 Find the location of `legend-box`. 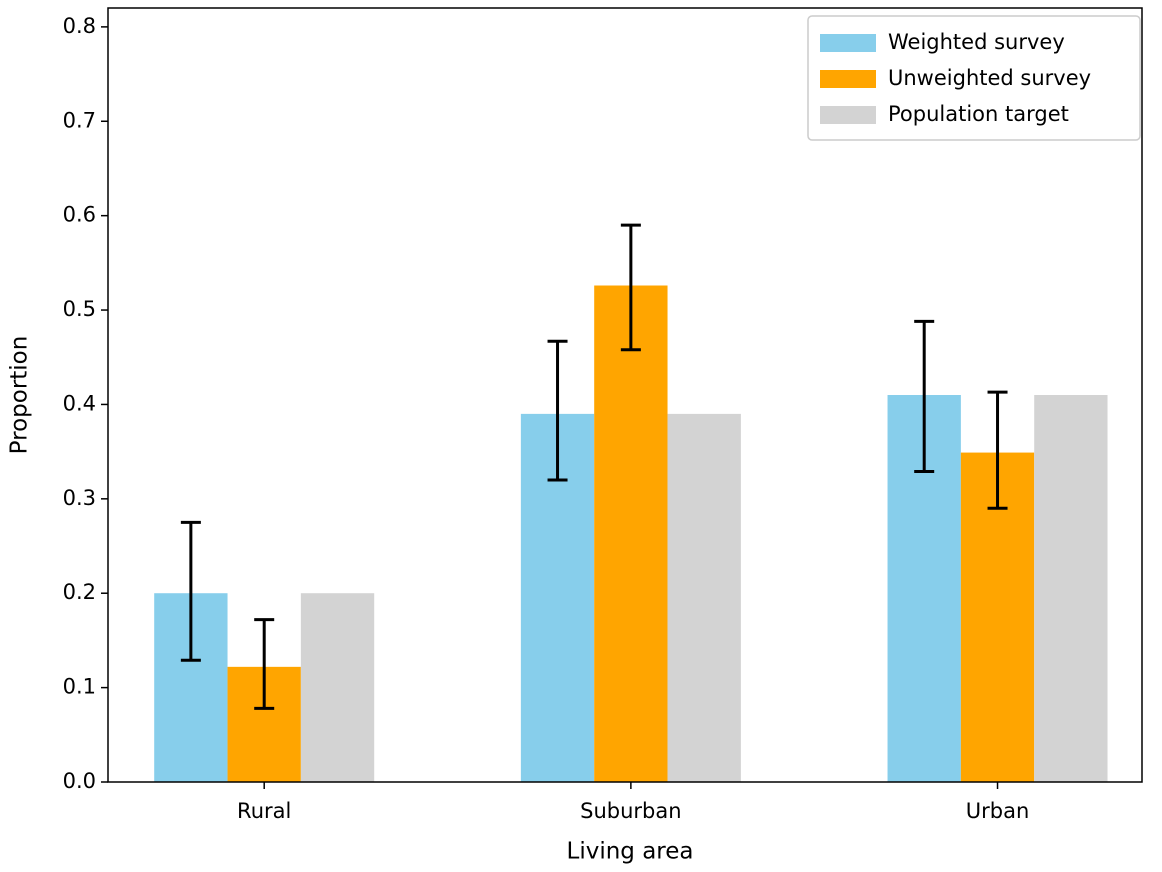

legend-box is located at coordinates (974, 78).